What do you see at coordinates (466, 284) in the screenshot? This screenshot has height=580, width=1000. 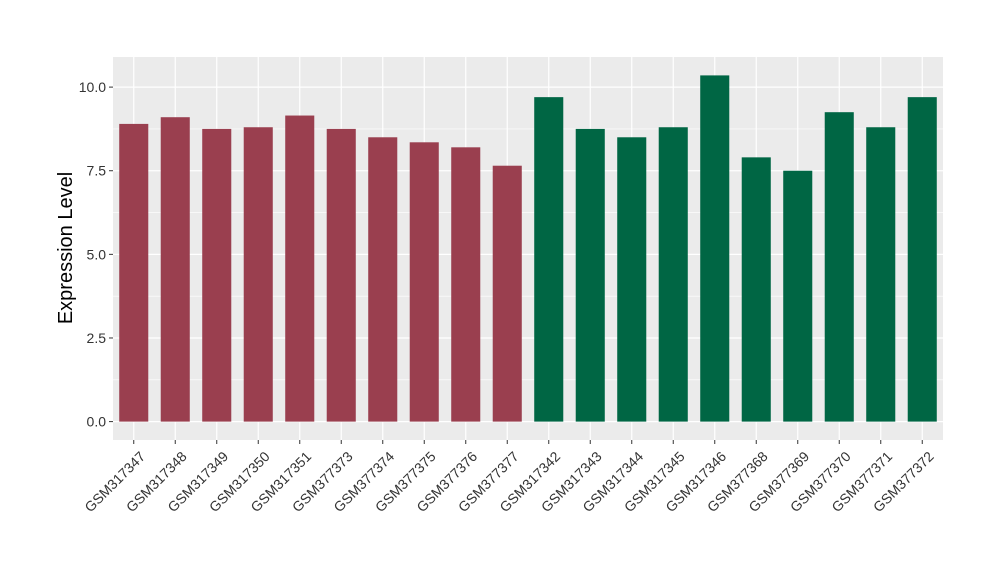 I see `bar-GSM377376` at bounding box center [466, 284].